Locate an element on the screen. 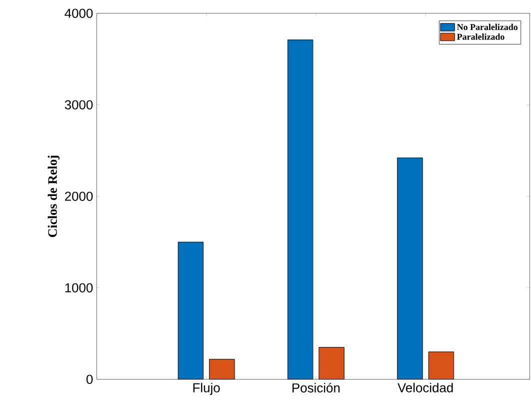 The image size is (531, 417). x-tick-label: Posición is located at coordinates (316, 387).